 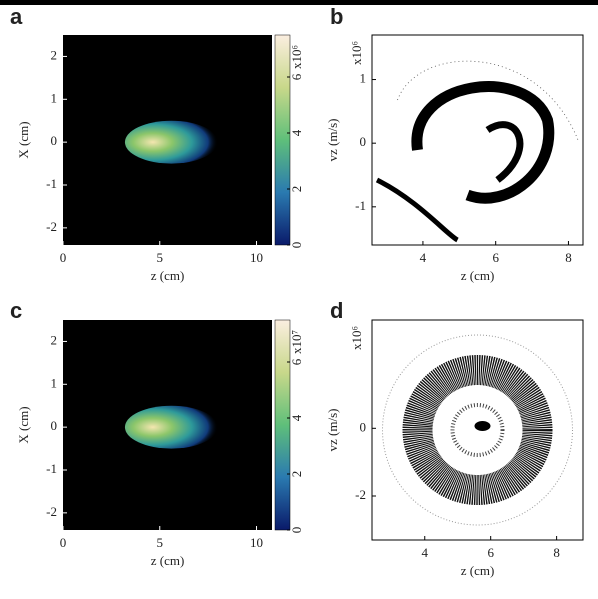 What do you see at coordinates (296, 57) in the screenshot?
I see `colorbar-label: x10⁶` at bounding box center [296, 57].